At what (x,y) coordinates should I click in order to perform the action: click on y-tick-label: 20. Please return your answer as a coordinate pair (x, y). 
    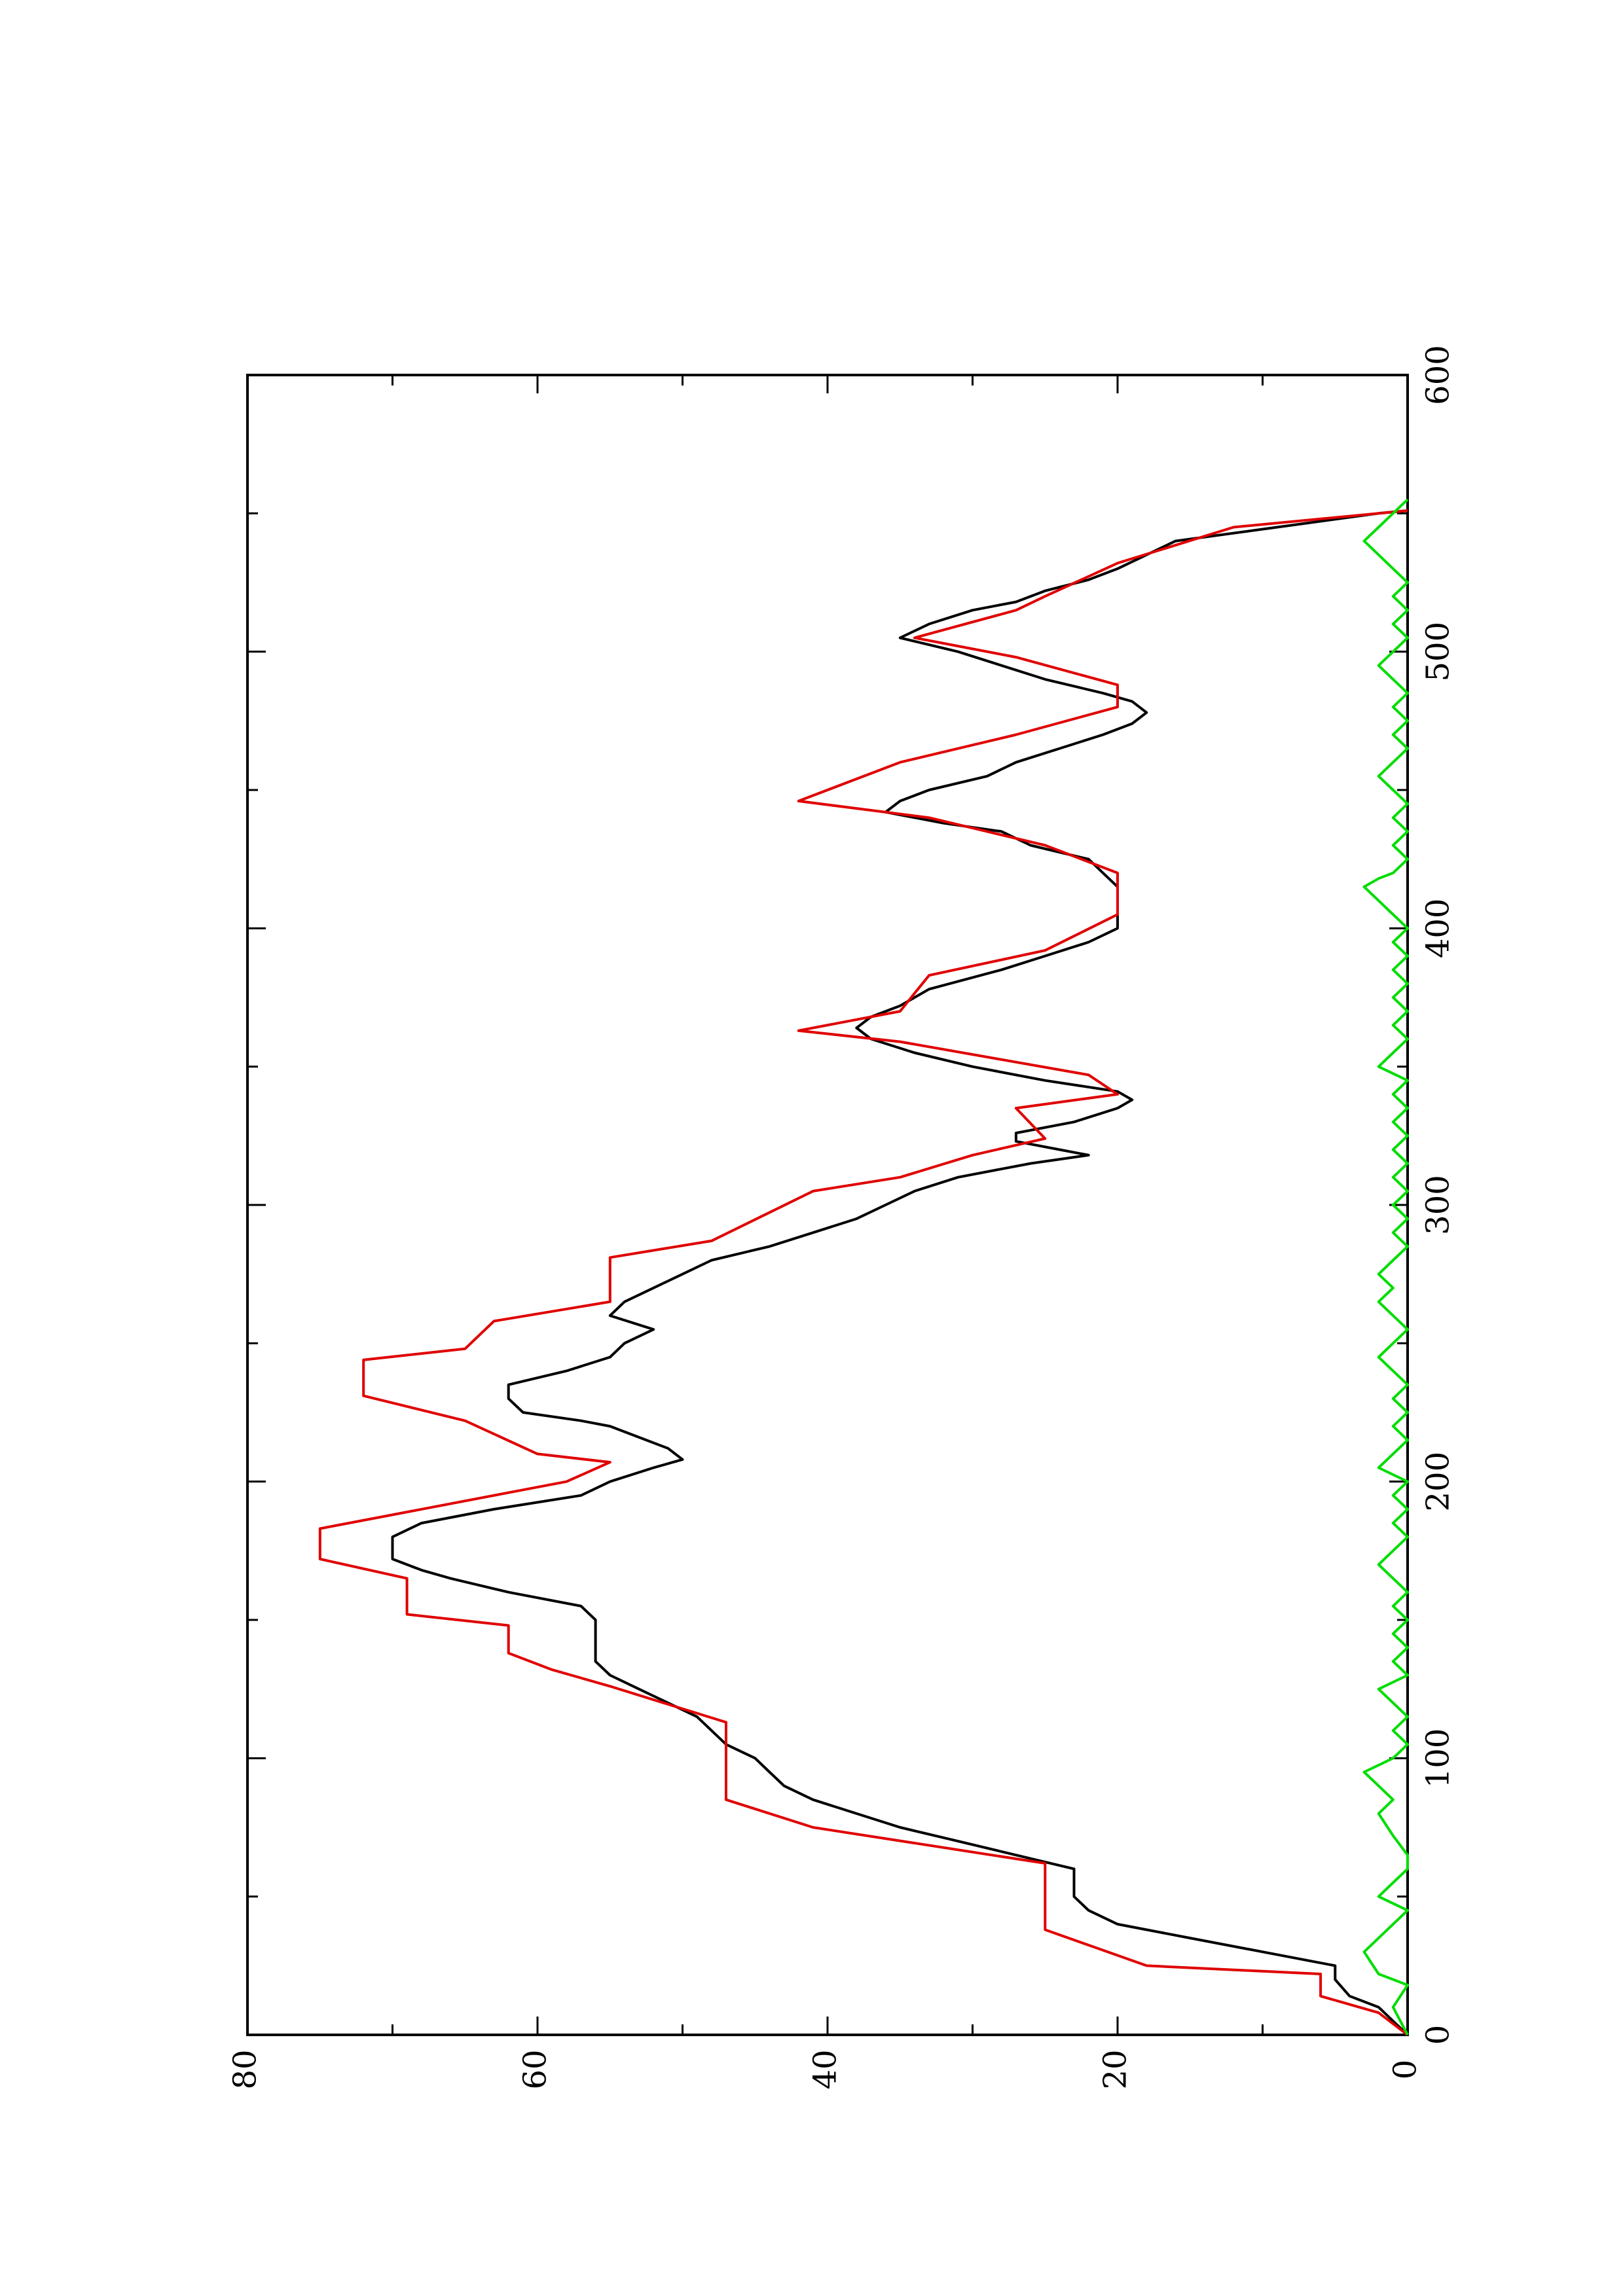
    Looking at the image, I should click on (1115, 2069).